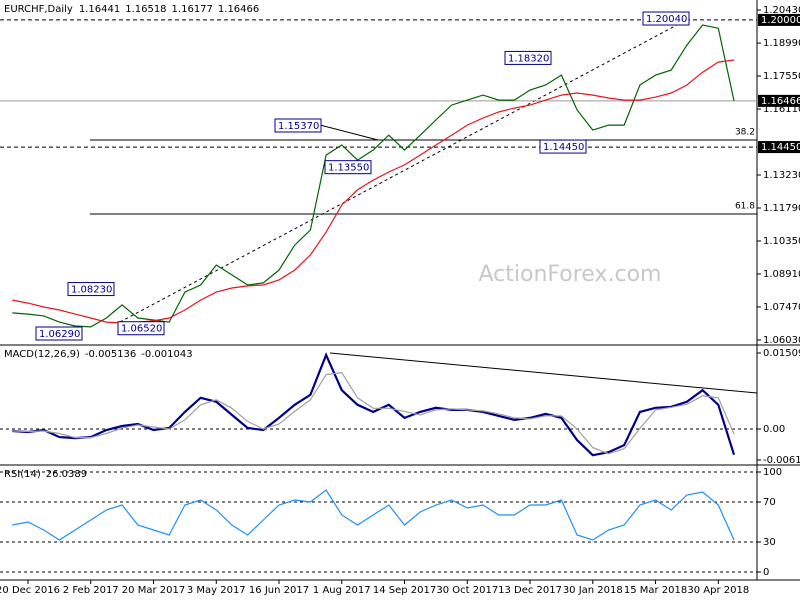 This screenshot has width=800, height=600. I want to click on annotation-label: 1.14450, so click(563, 147).